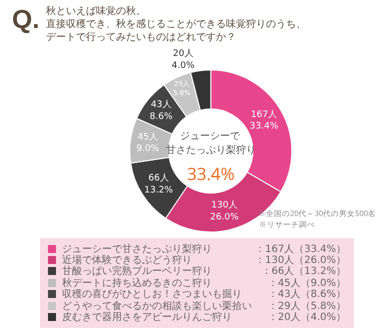 This screenshot has height=336, width=384. Describe the element at coordinates (137, 282) in the screenshot. I see `legend-label: 秋デートに持ち込めるきのこ狩り` at that location.